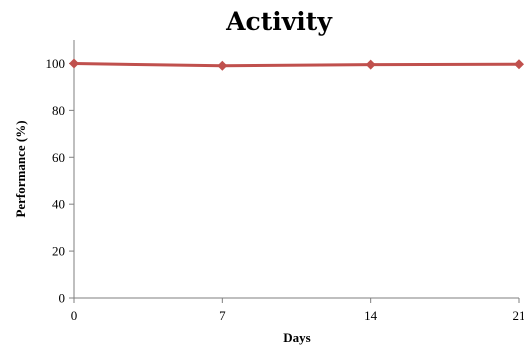 The image size is (524, 346). Describe the element at coordinates (371, 315) in the screenshot. I see `x-tick-label: 14` at that location.